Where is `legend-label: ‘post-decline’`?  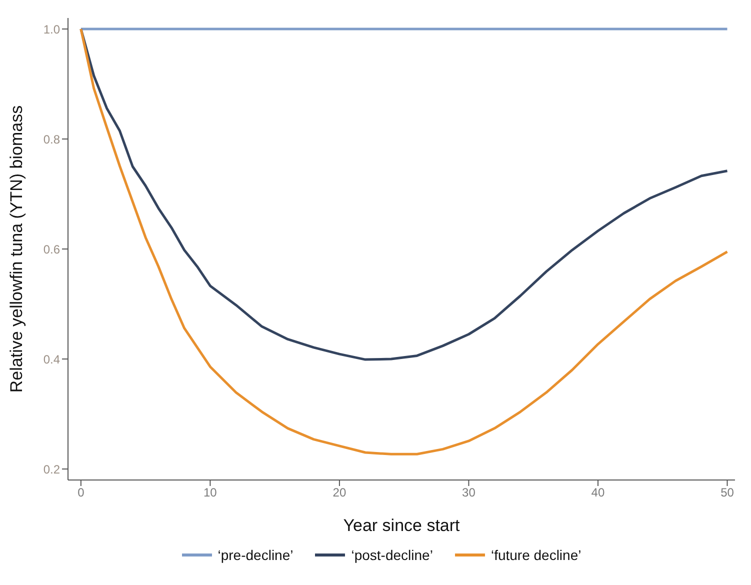 legend-label: ‘post-decline’ is located at coordinates (392, 555).